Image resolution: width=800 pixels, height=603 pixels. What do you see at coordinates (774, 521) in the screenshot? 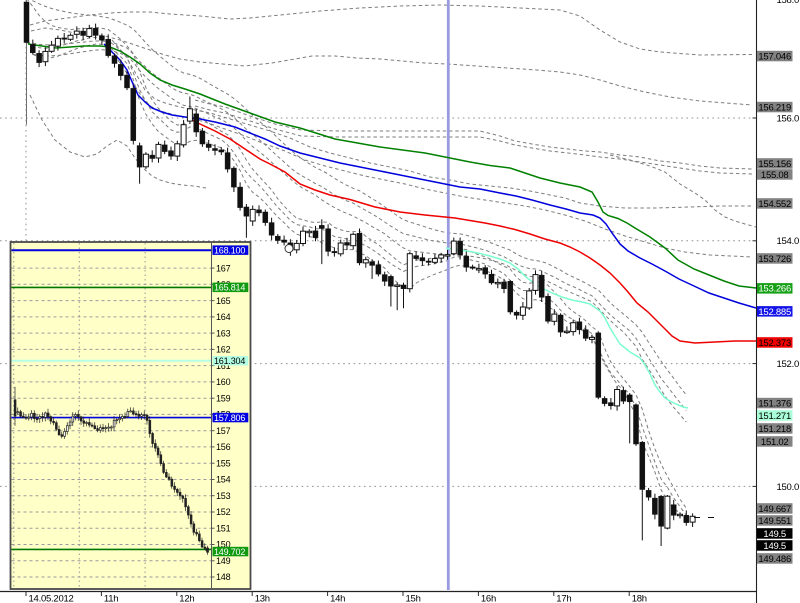
I see `svg-text: 149.551` at bounding box center [774, 521].